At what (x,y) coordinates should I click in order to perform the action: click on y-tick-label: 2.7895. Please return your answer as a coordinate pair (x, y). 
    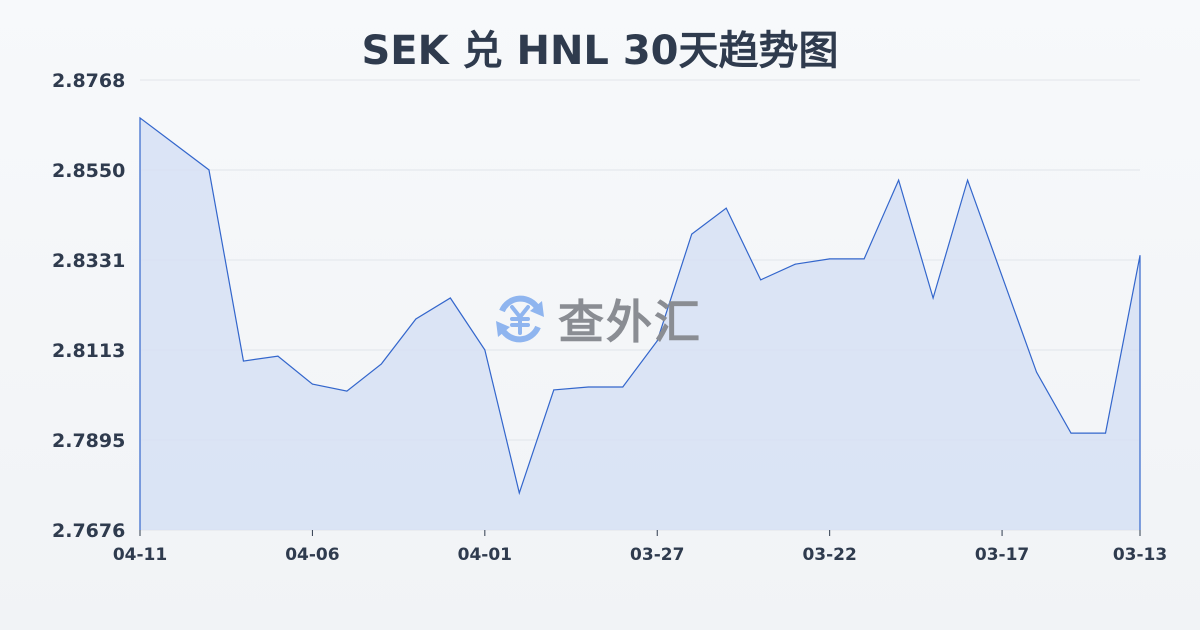
    Looking at the image, I should click on (88, 441).